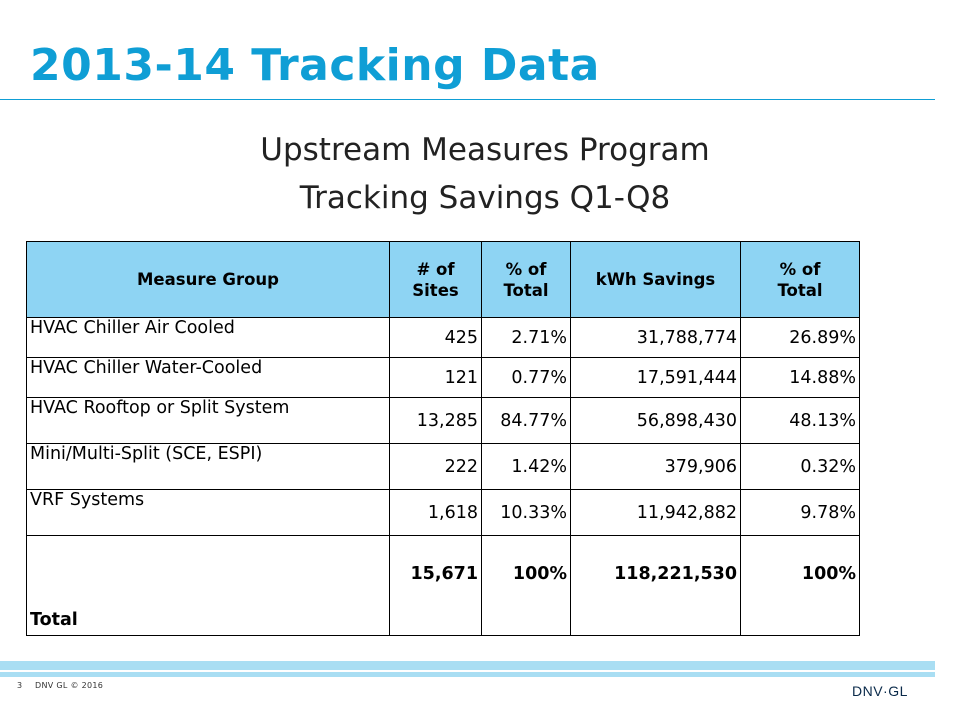  I want to click on cell-pct-sites: 2.71%, so click(526, 337).